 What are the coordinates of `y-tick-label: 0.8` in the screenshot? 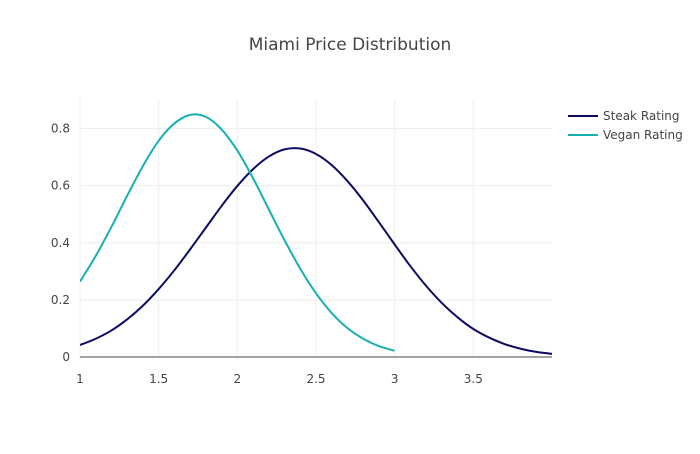 It's located at (60, 129).